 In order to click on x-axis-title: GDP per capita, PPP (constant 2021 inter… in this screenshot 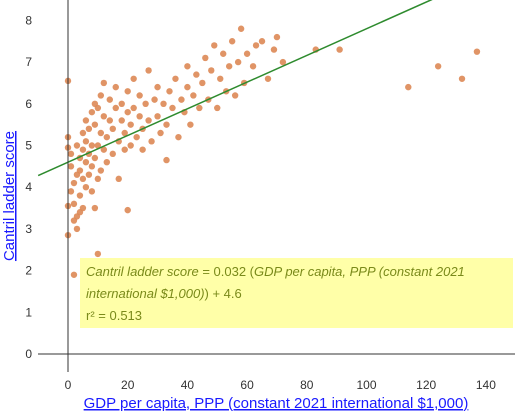, I will do `click(276, 403)`.